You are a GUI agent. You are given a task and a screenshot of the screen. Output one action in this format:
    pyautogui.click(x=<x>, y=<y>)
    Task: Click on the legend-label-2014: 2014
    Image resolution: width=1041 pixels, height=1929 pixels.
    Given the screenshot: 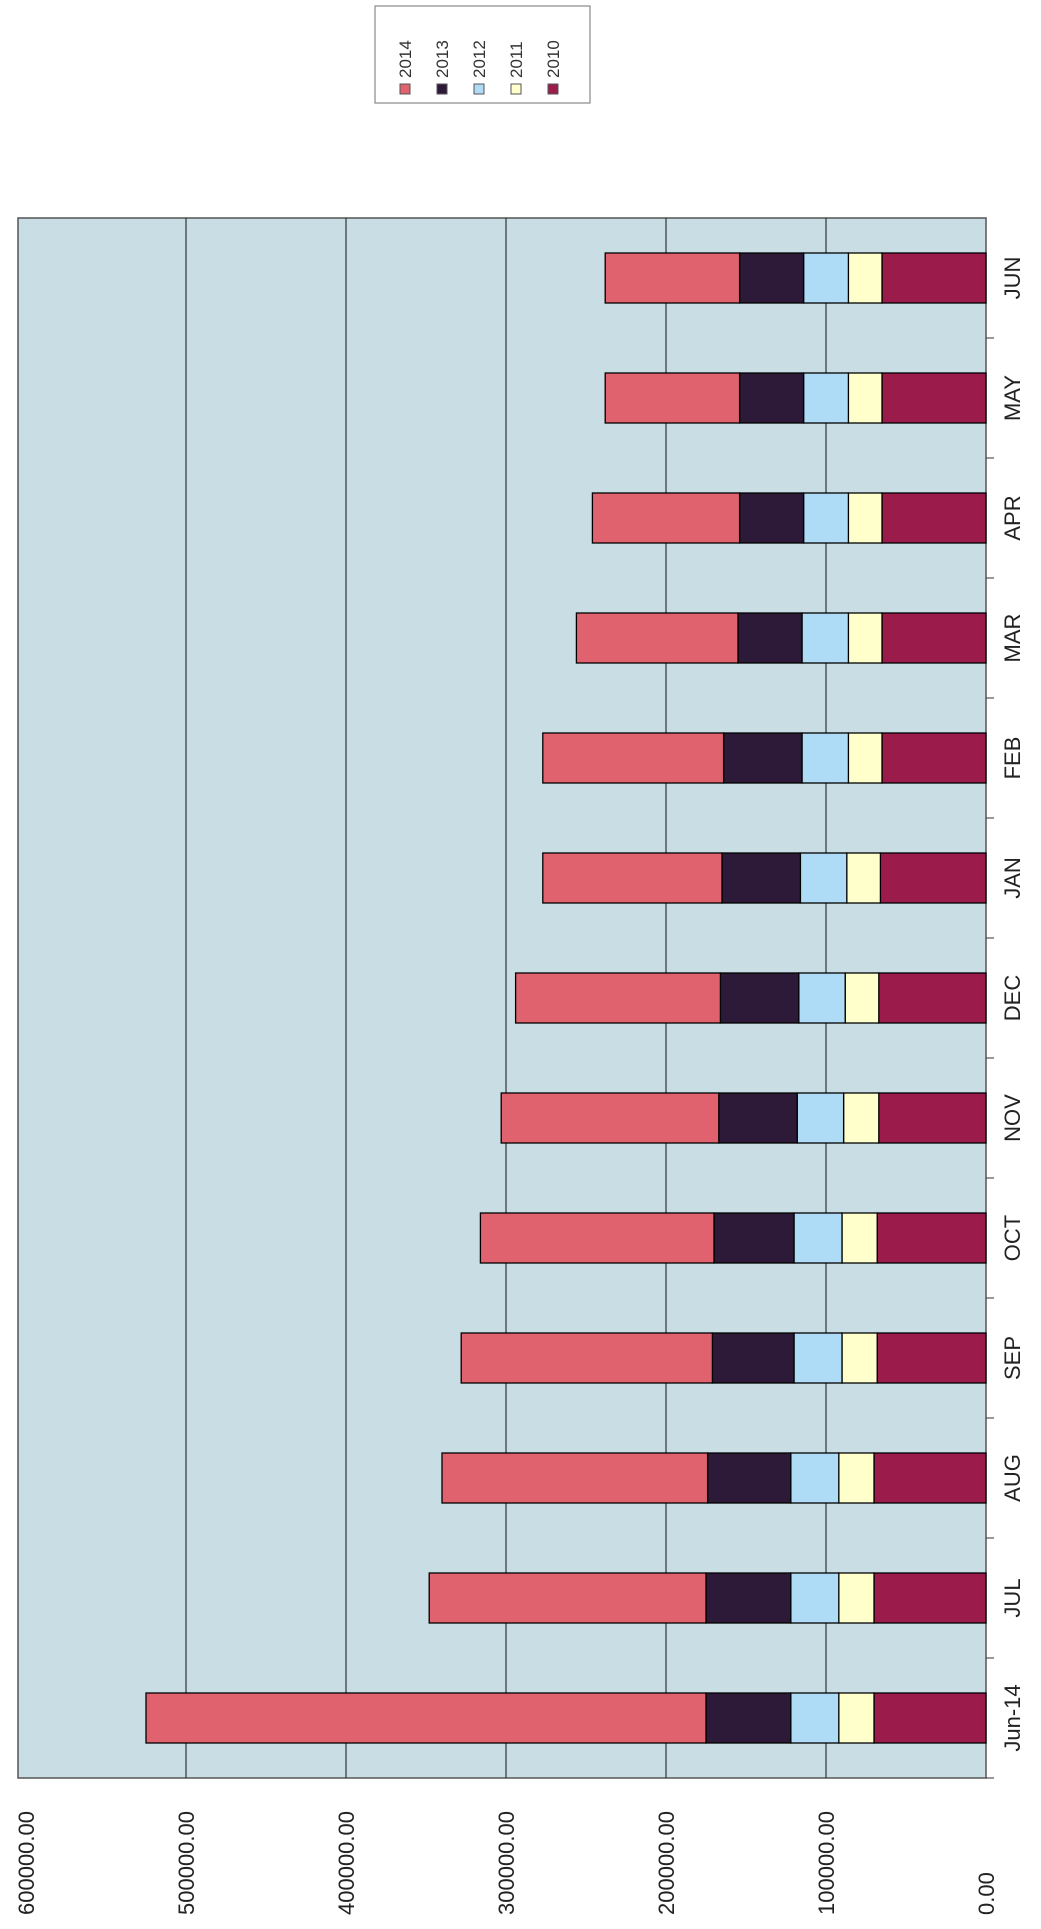 What is the action you would take?
    pyautogui.click(x=405, y=59)
    